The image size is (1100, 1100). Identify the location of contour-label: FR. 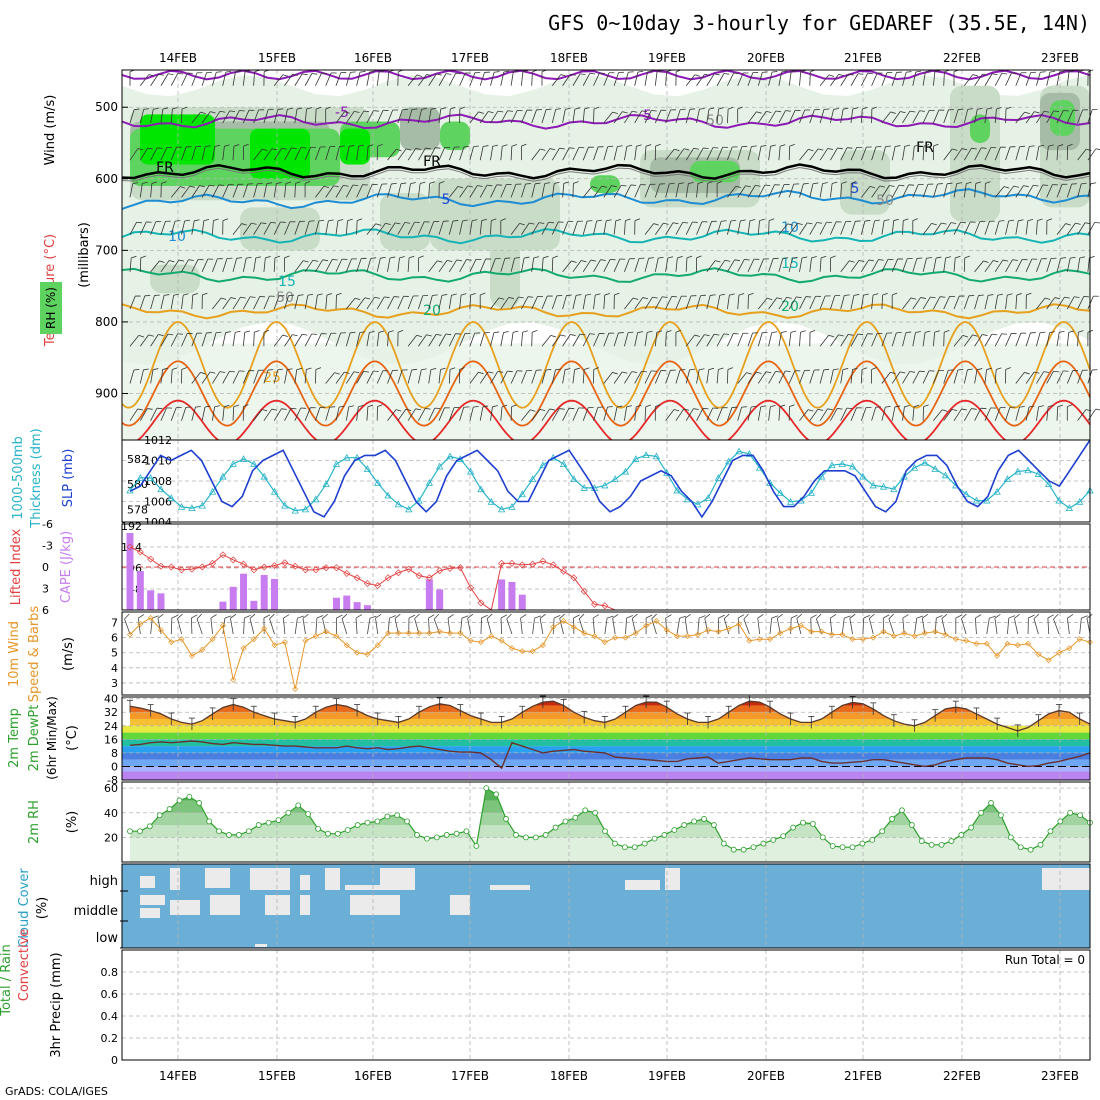
(165, 168).